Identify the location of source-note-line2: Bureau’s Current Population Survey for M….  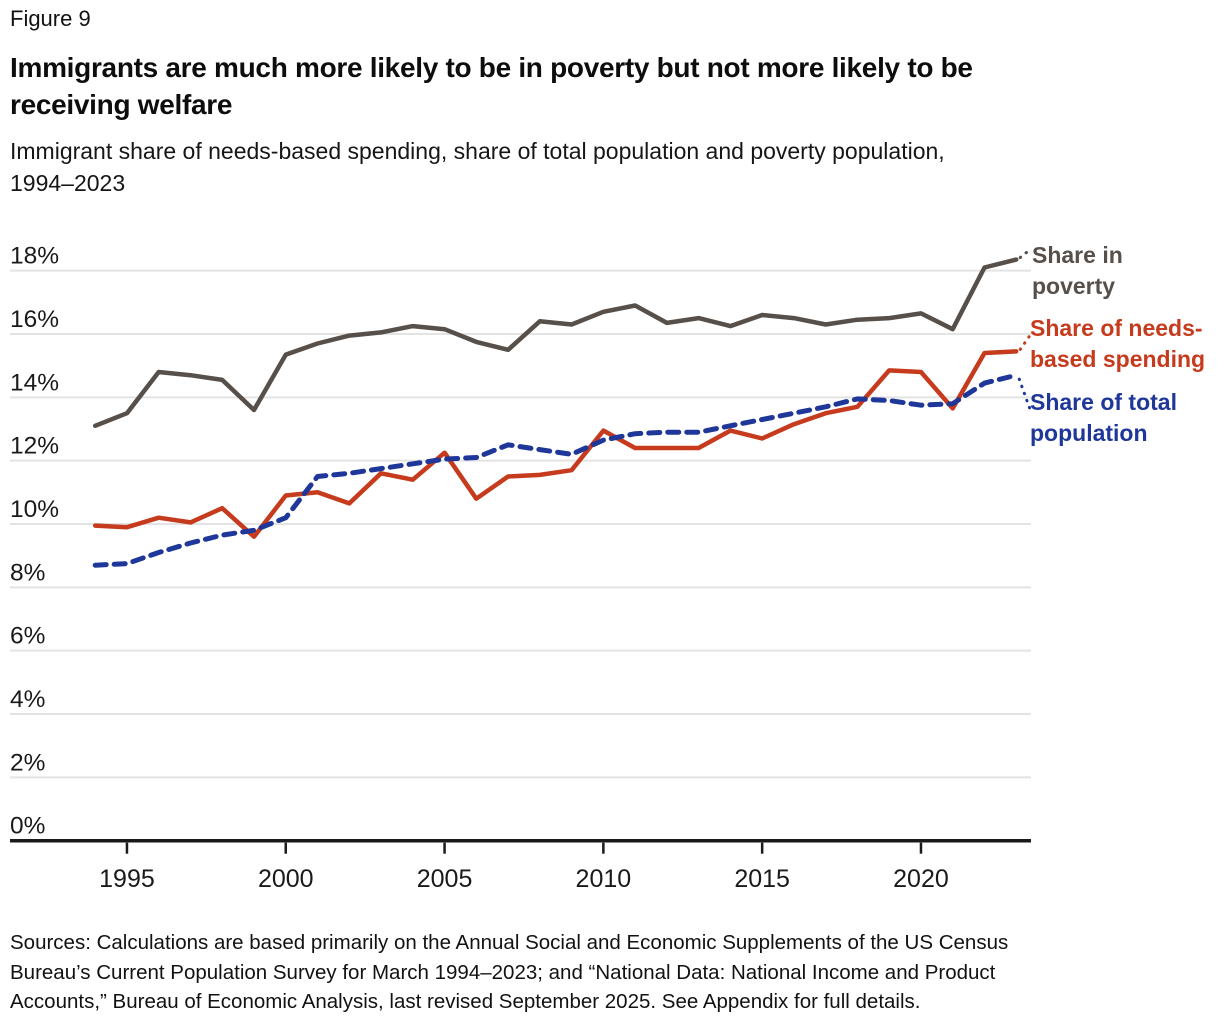
(503, 972).